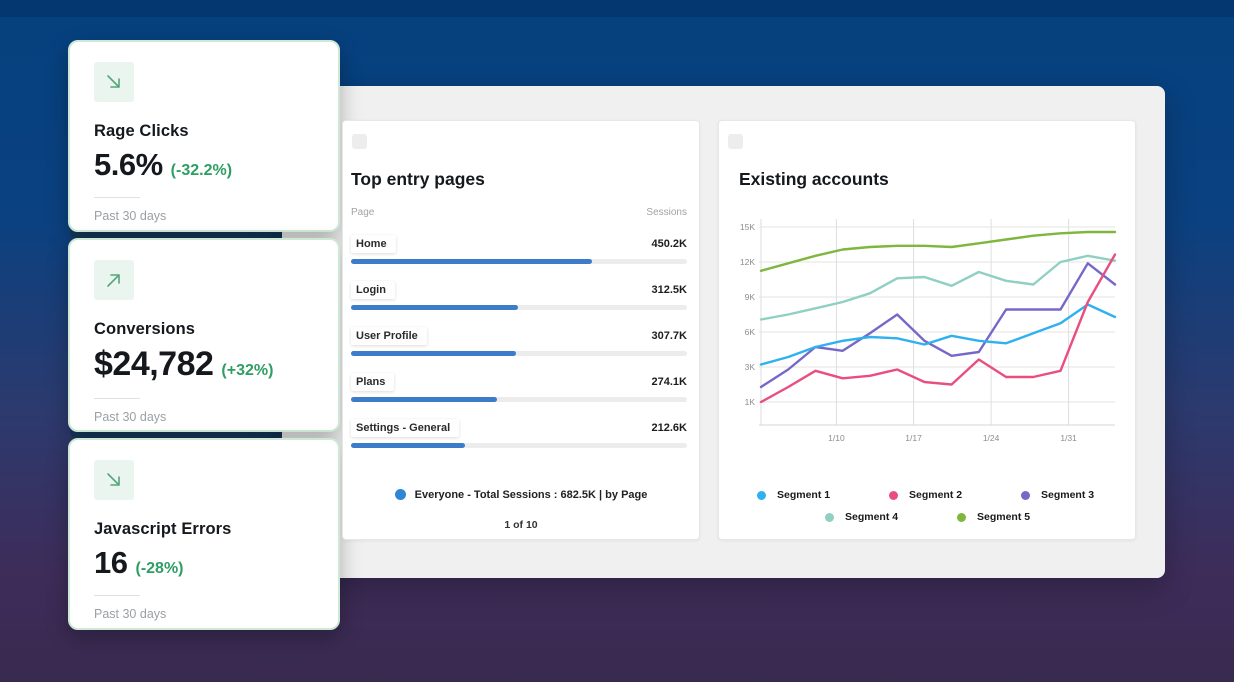 This screenshot has height=682, width=1234. I want to click on page-label: Plans, so click(373, 382).